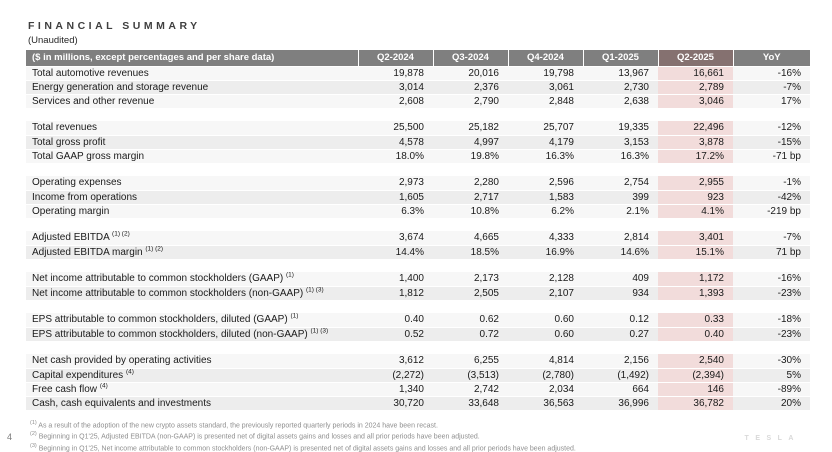 The image size is (832, 452). Describe the element at coordinates (695, 87) in the screenshot. I see `cell-q2-2025: 2,789` at that location.